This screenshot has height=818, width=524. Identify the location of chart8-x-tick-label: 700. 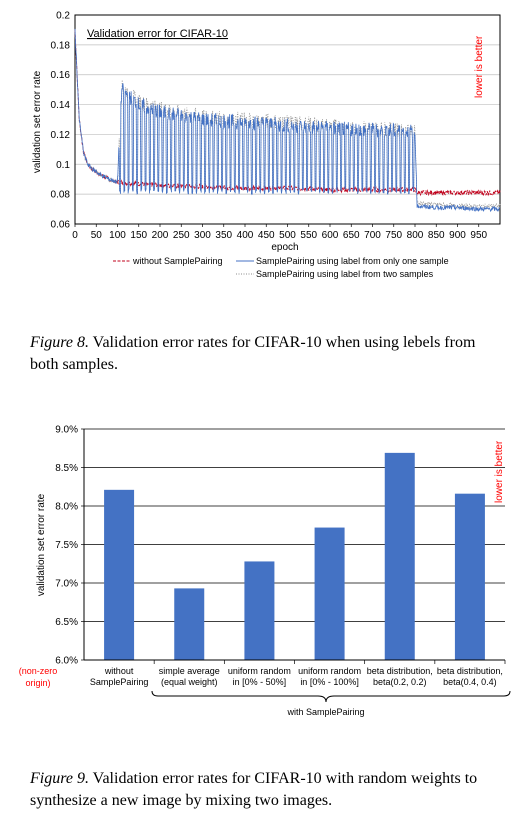
(372, 235).